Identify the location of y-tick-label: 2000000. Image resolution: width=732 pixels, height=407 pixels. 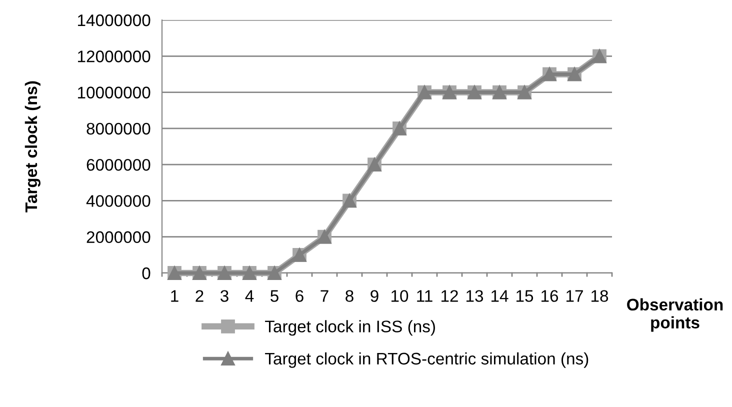
(118, 237).